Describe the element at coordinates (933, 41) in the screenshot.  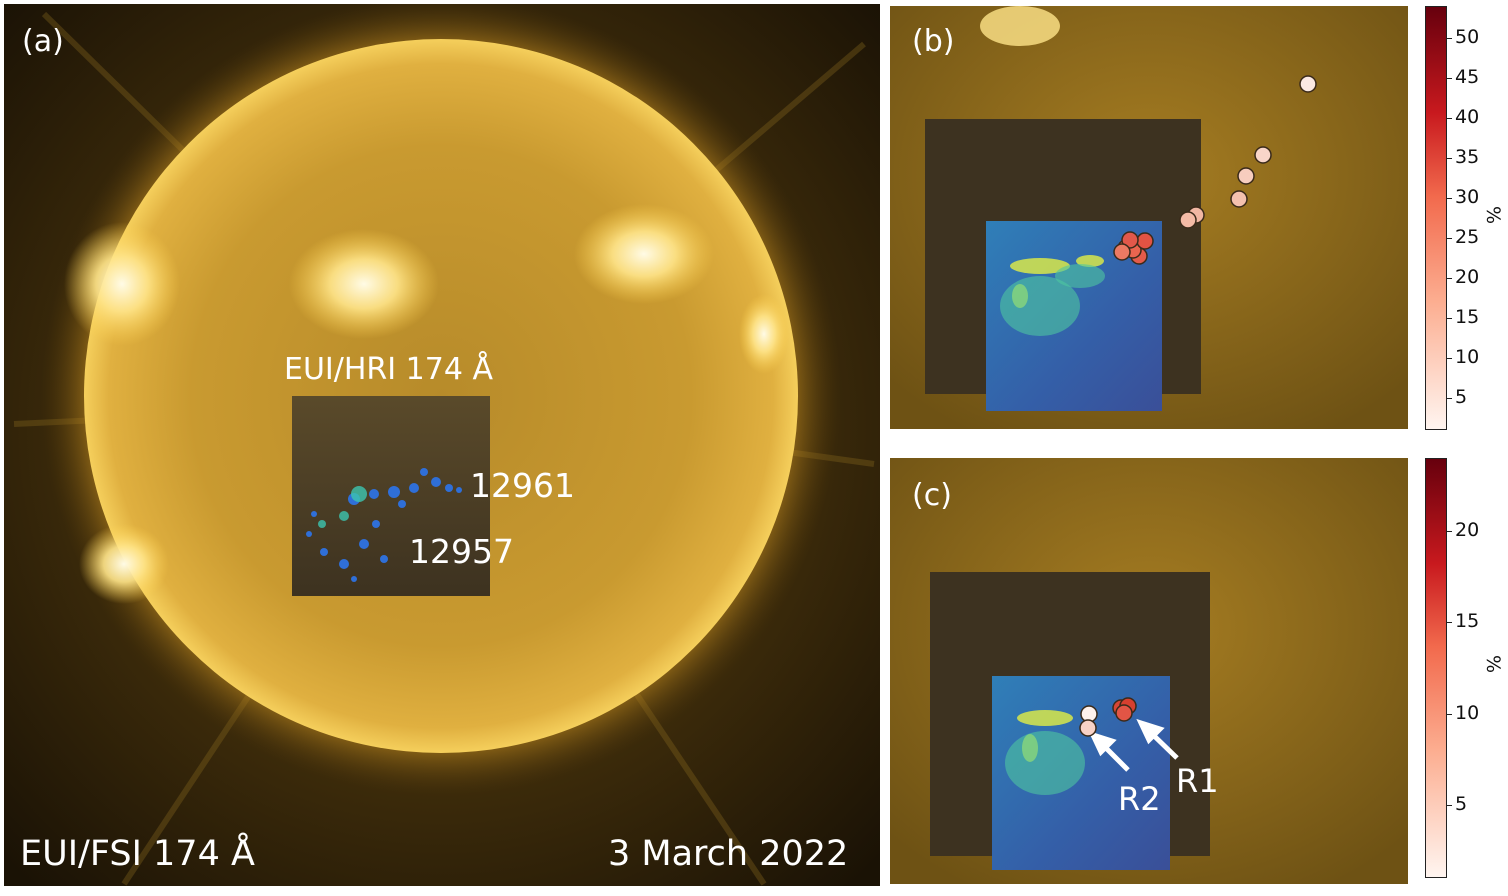
I see `panel-b-label: (b)` at that location.